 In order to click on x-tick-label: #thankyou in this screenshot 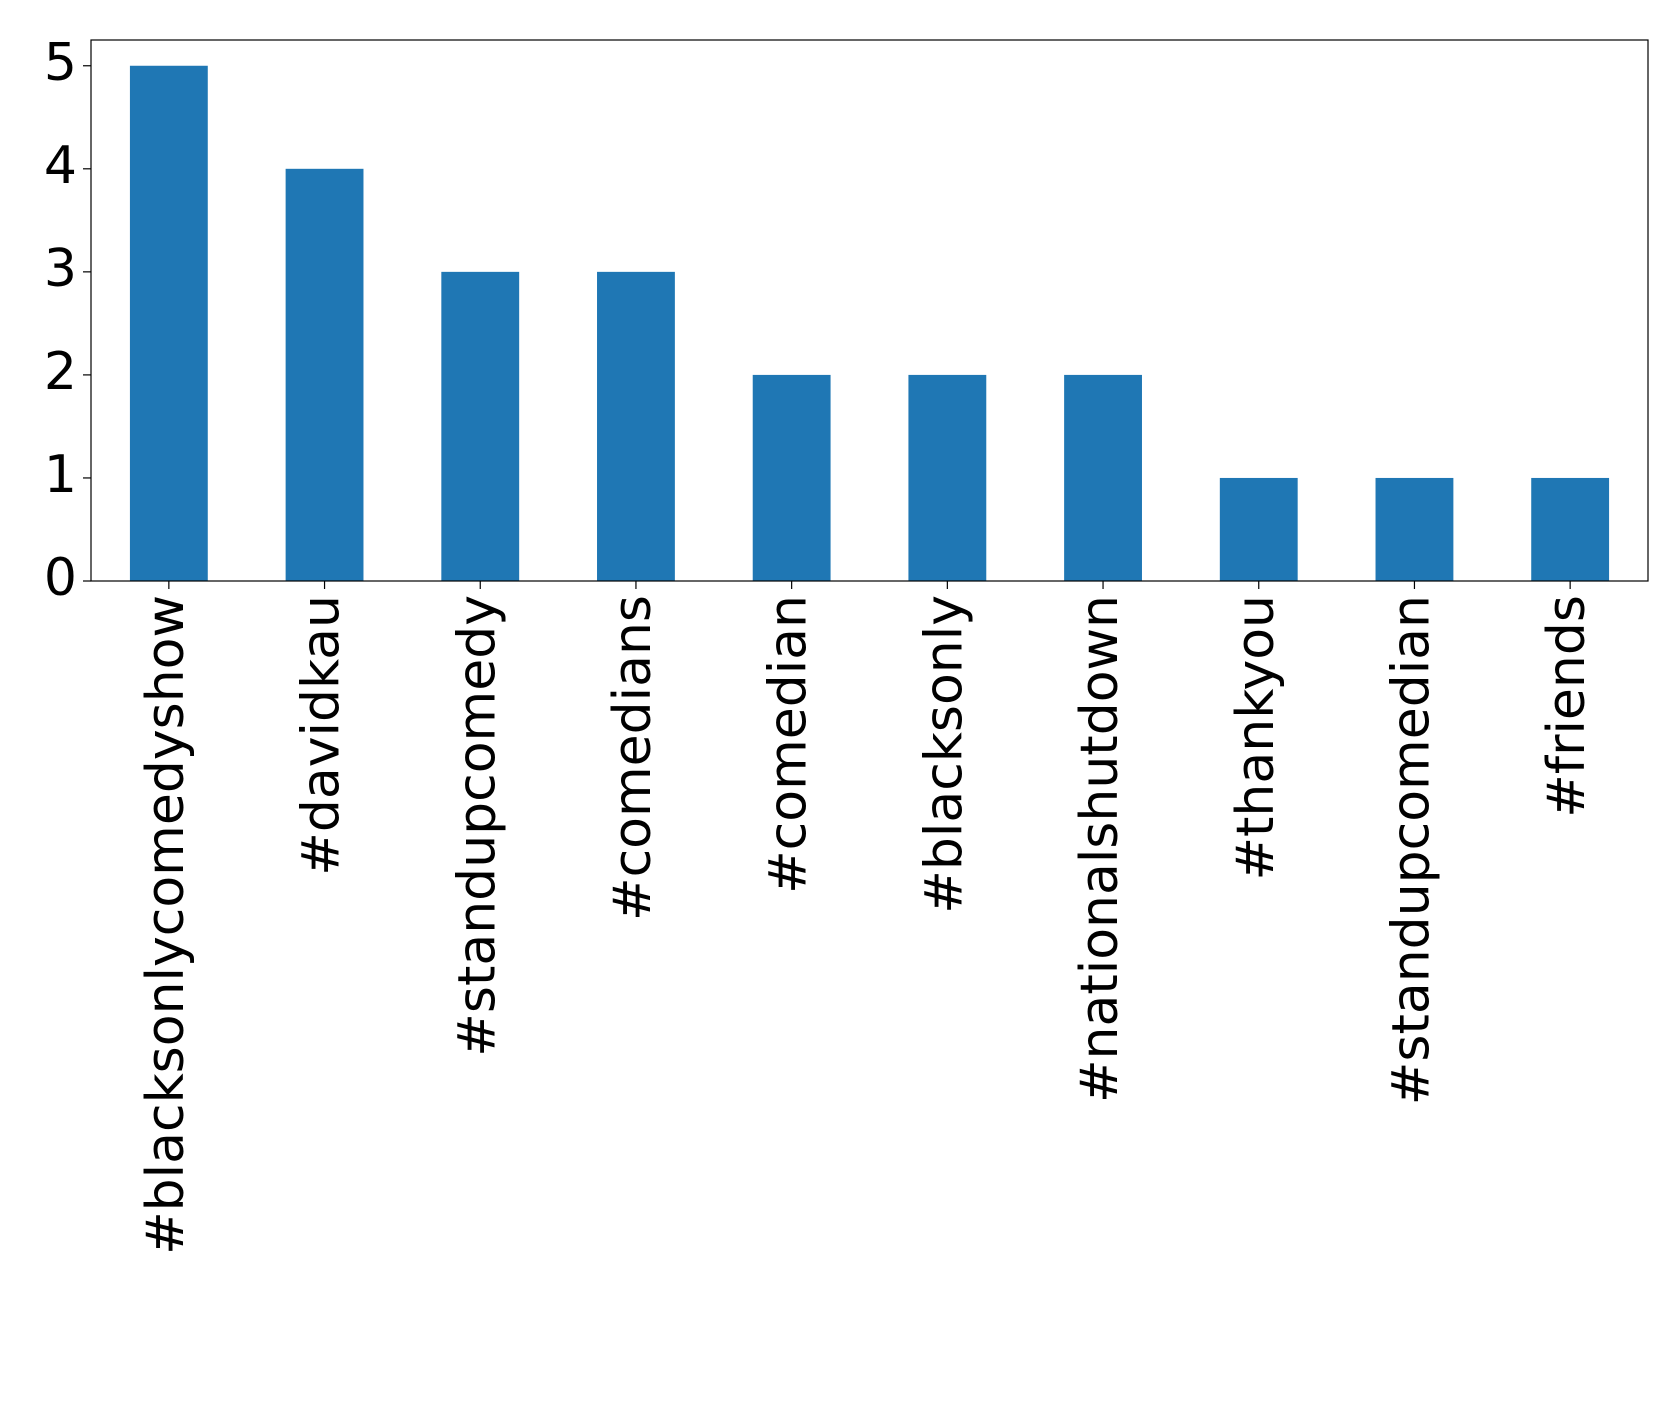, I will do `click(1256, 738)`.